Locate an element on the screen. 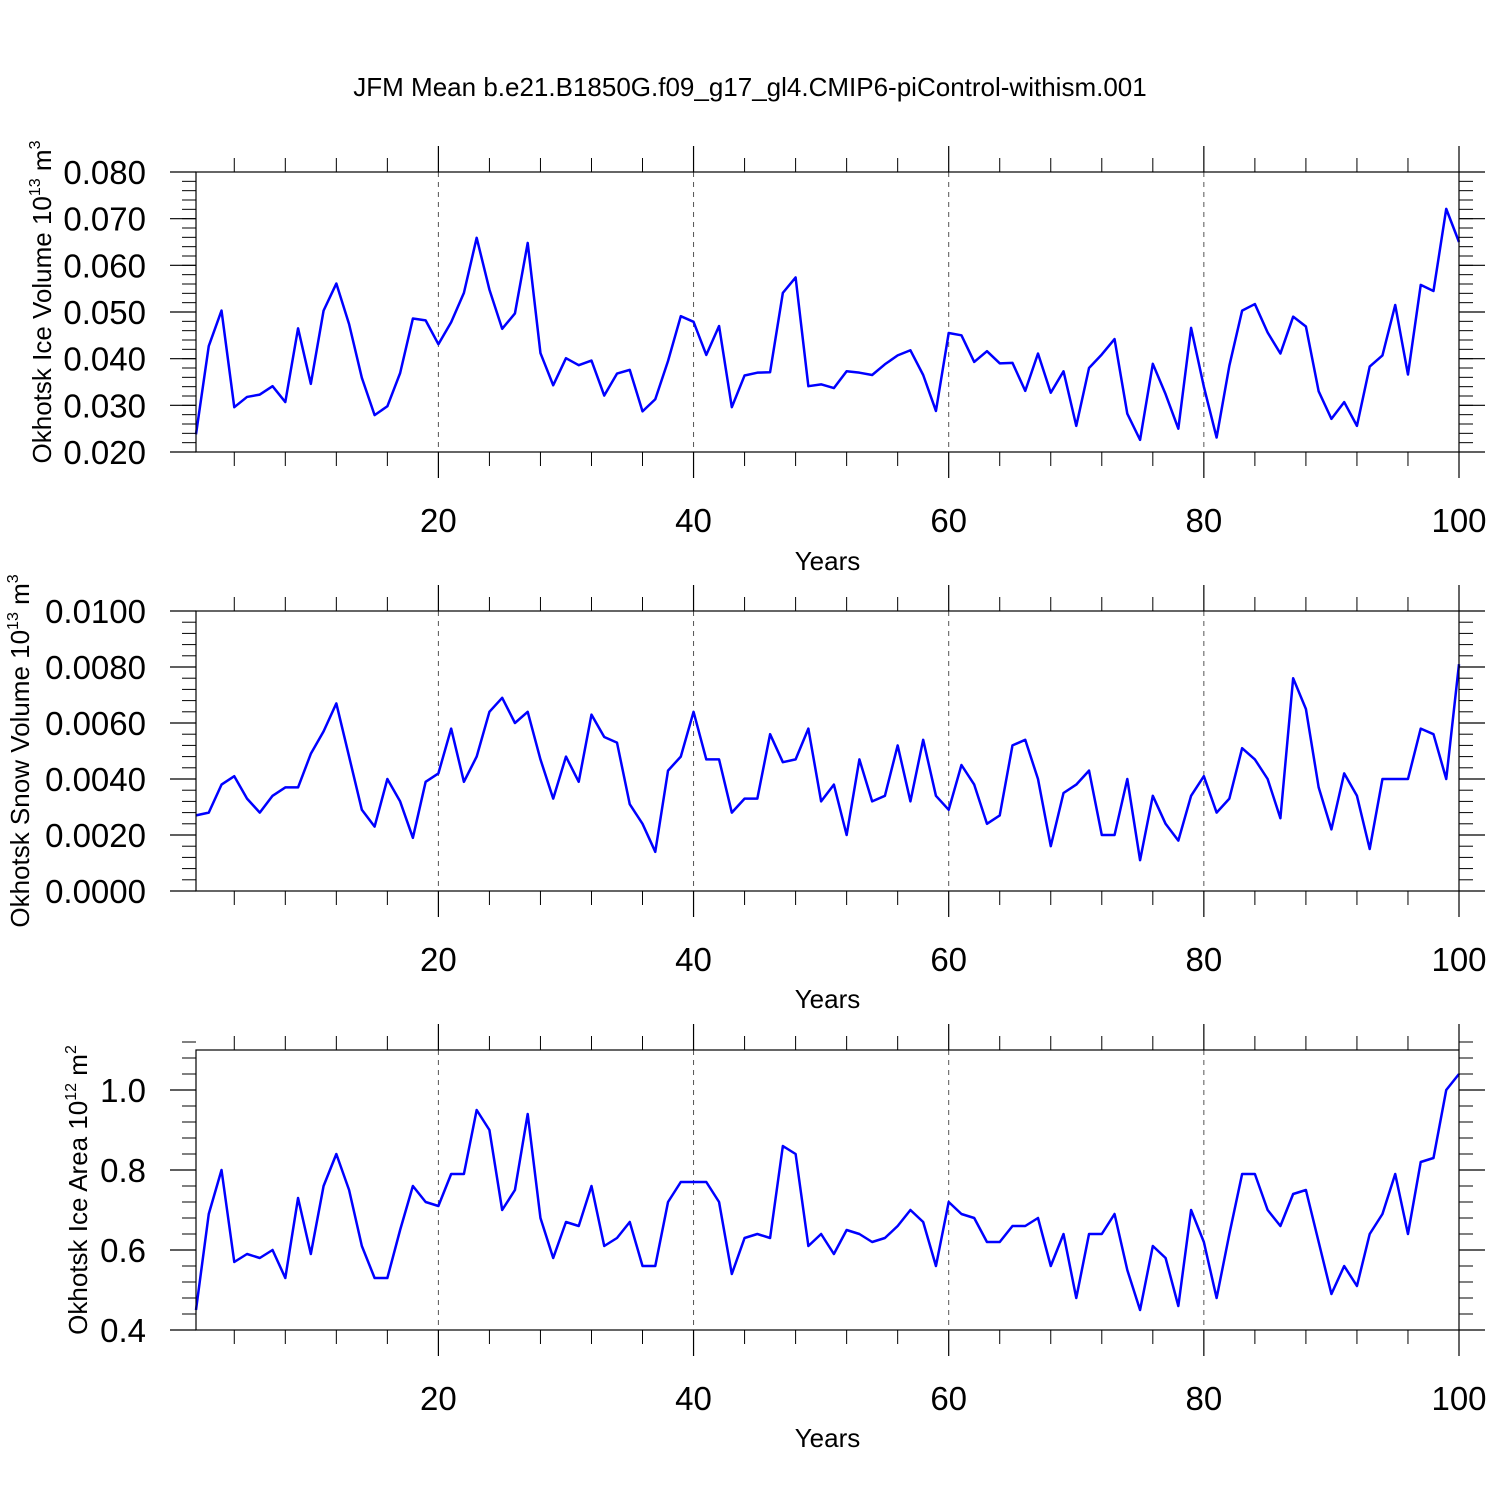  y-tick-label: 0.4 is located at coordinates (123, 1330).